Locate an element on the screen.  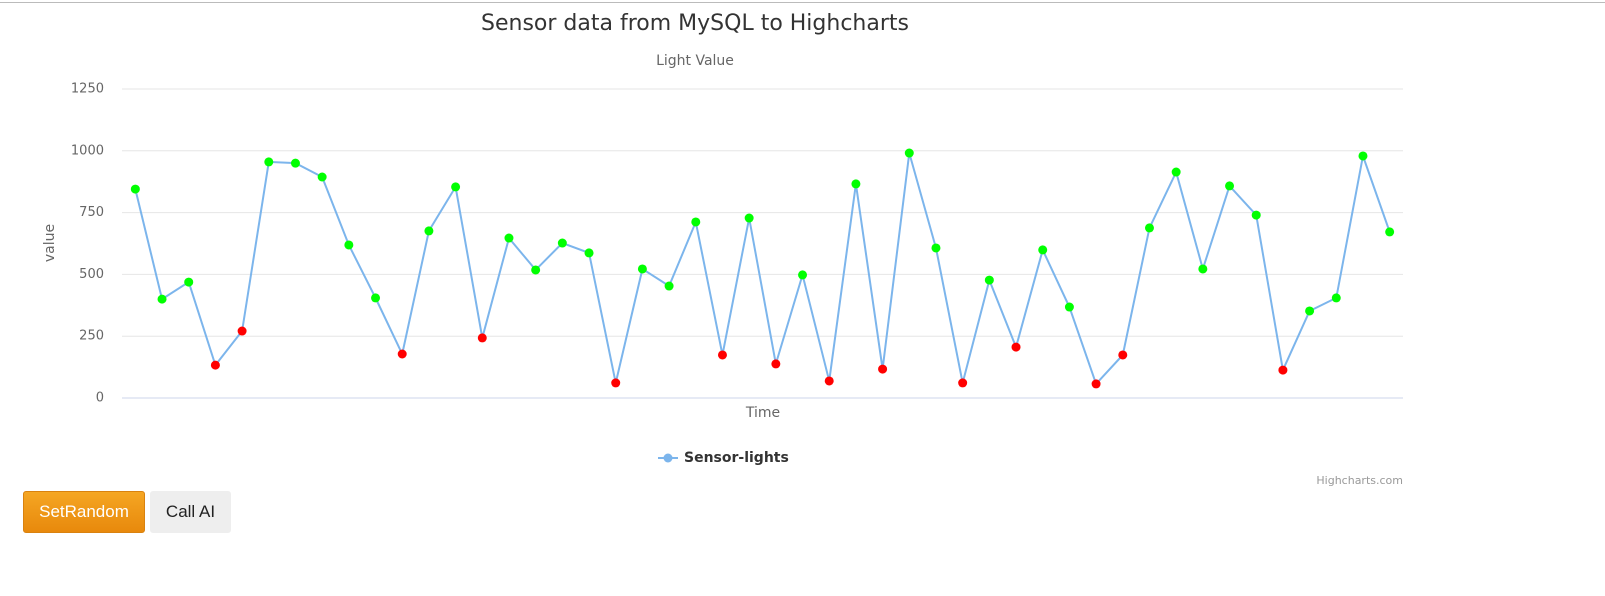
legend-label: Sensor-lights is located at coordinates (736, 458).